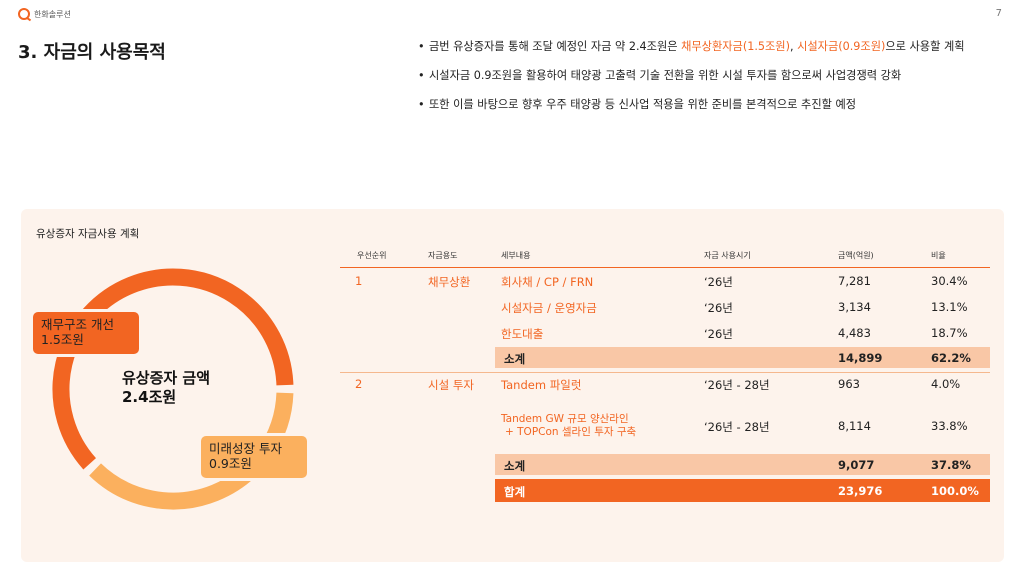 The width and height of the screenshot is (1024, 575). Describe the element at coordinates (254, 457) in the screenshot. I see `growth-callout: 미래성장 투자 0.9조원` at that location.